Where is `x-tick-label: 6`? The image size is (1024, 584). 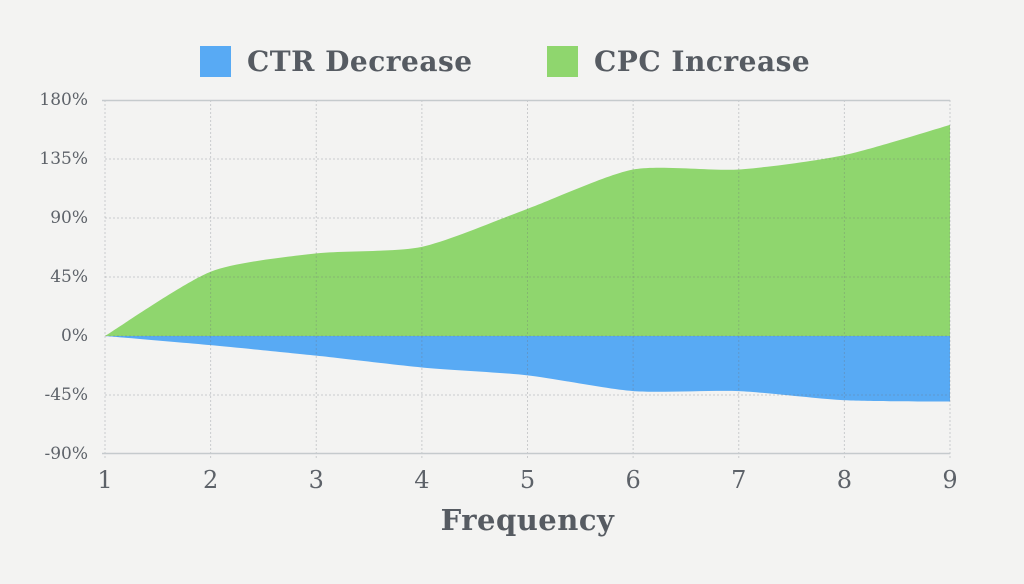
x-tick-label: 6 is located at coordinates (633, 480).